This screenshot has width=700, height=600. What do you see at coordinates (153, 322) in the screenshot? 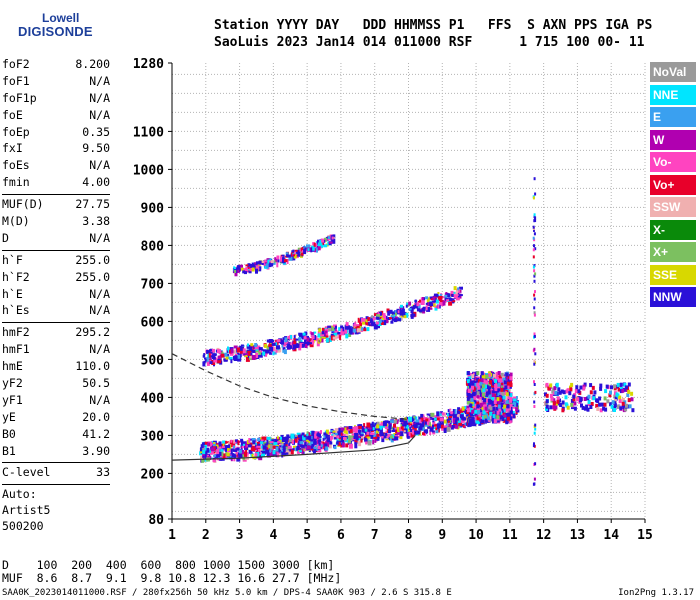
I see `y-tick-label: 600` at bounding box center [153, 322].